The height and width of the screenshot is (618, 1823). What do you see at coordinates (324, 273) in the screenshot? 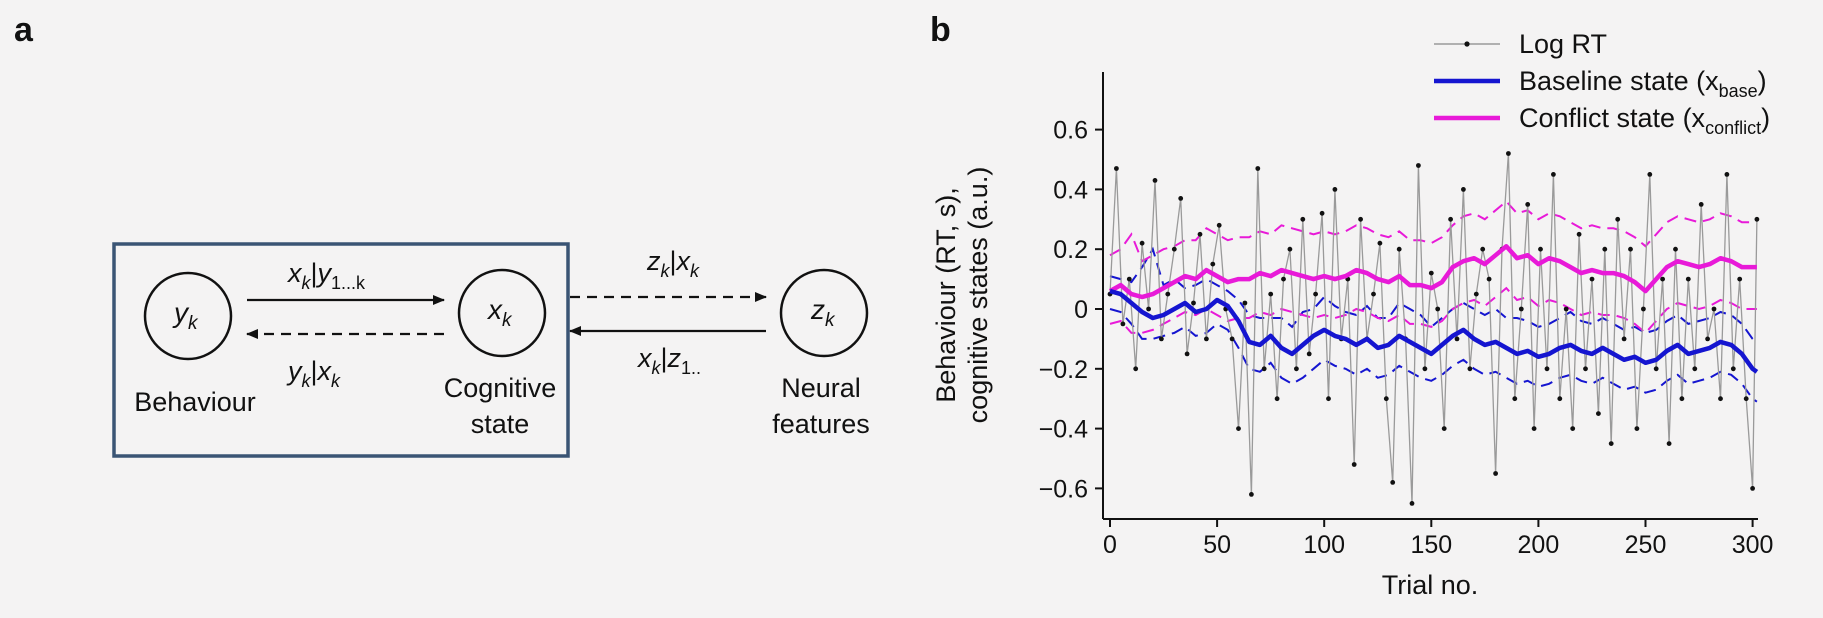
I see `edge-tl-b: y` at bounding box center [324, 273].